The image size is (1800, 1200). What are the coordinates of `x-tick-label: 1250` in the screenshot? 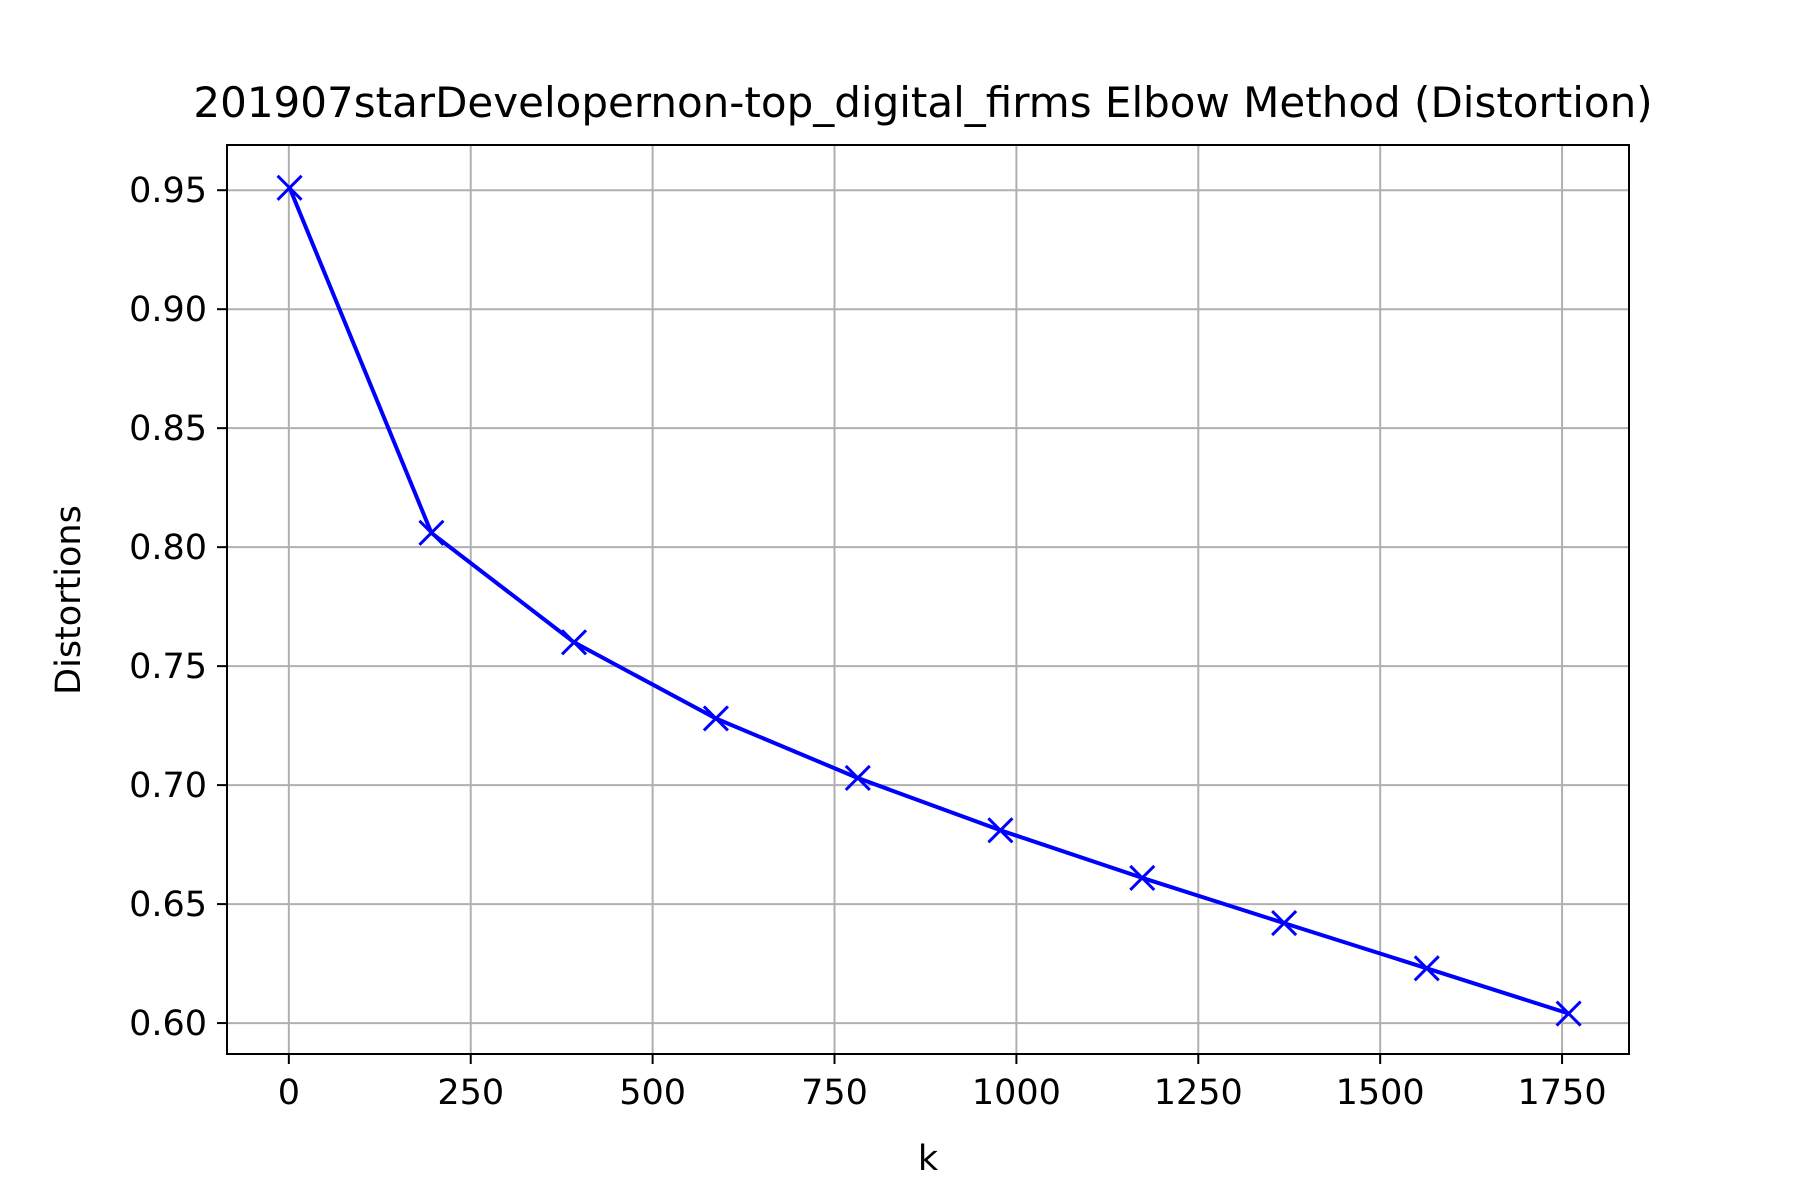 It's located at (1198, 1093).